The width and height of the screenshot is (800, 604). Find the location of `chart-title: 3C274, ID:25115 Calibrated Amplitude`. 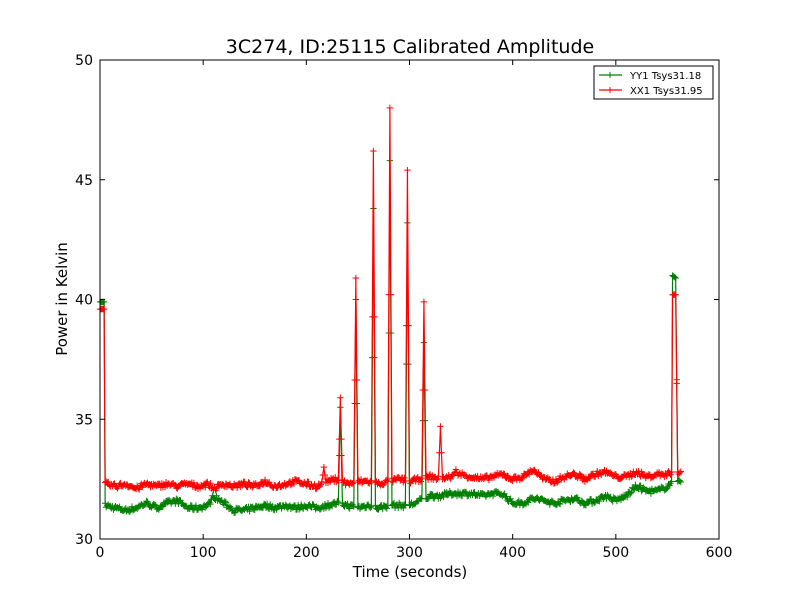

chart-title: 3C274, ID:25115 Calibrated Amplitude is located at coordinates (410, 47).